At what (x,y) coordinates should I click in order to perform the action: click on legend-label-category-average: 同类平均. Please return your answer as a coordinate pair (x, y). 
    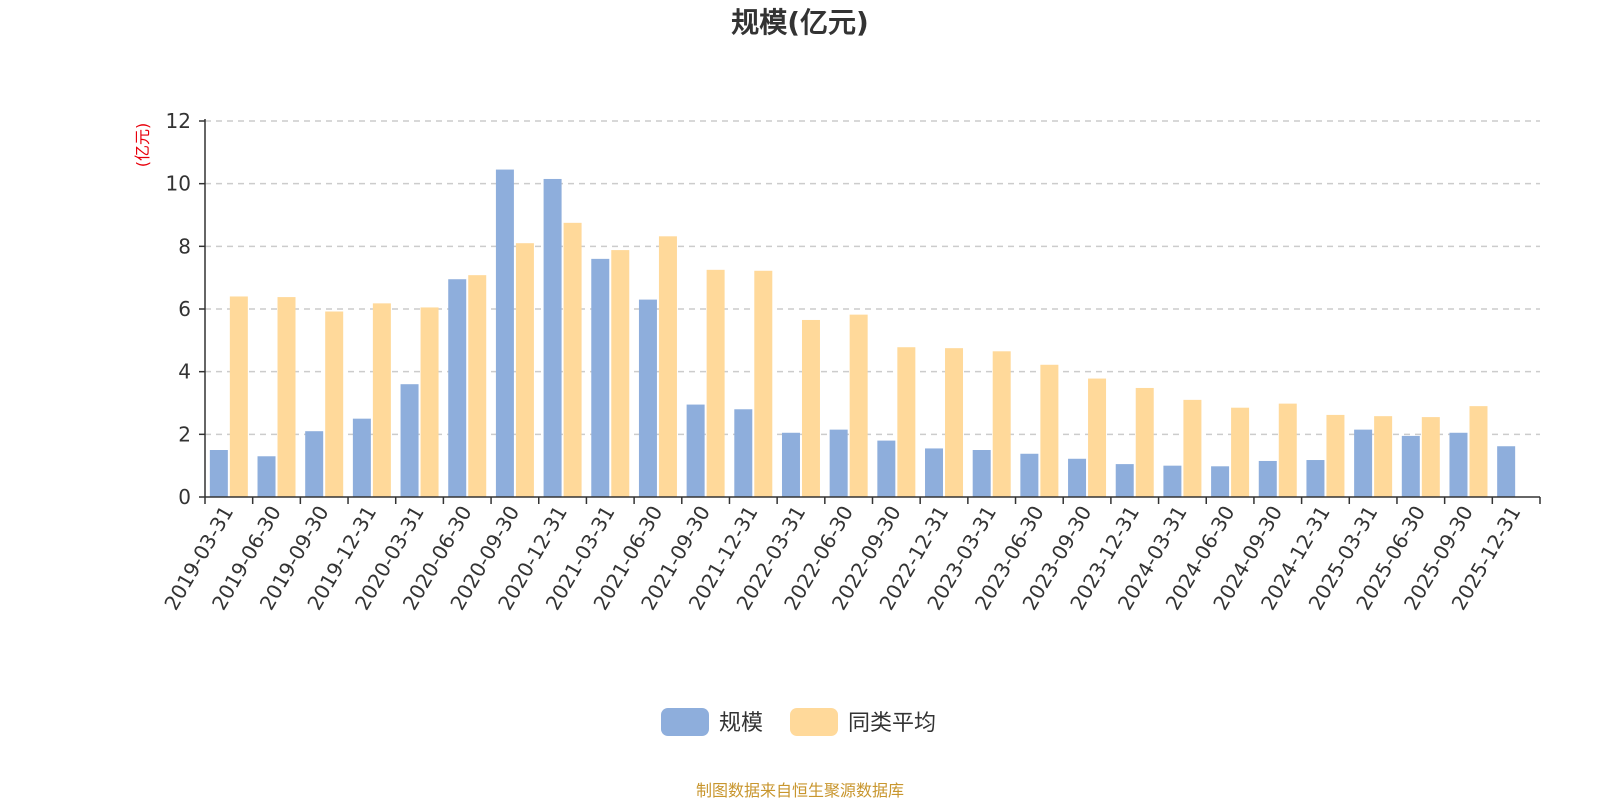
    Looking at the image, I should click on (892, 723).